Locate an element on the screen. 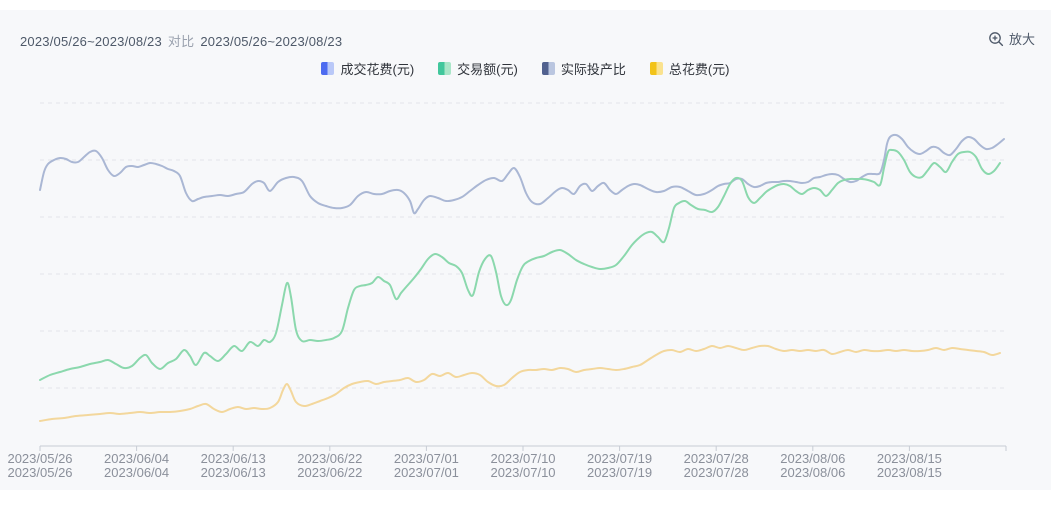 This screenshot has height=517, width=1051. compare-word: 对比 is located at coordinates (181, 41).